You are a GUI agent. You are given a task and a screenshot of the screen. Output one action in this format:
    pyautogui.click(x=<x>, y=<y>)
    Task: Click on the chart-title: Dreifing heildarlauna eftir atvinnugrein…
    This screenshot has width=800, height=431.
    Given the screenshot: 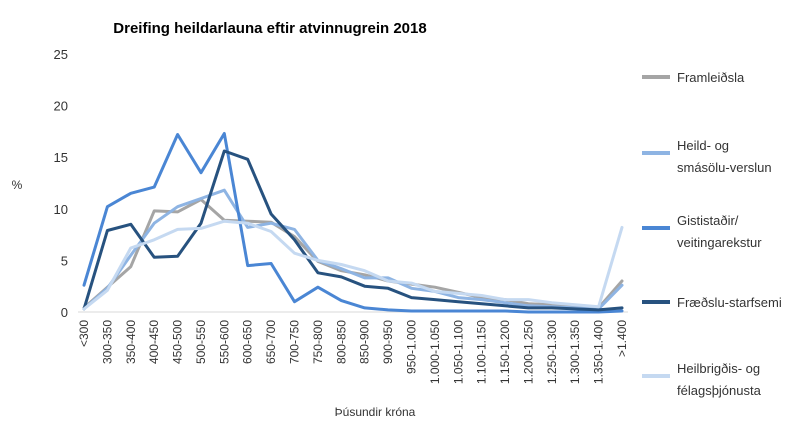 What is the action you would take?
    pyautogui.click(x=269, y=28)
    